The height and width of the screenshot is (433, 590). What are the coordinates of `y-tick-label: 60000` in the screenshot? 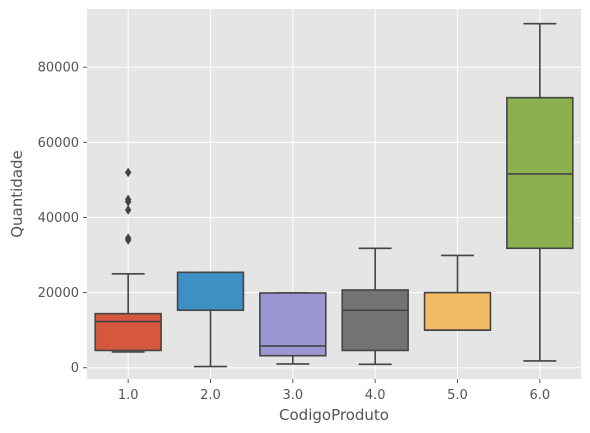 It's located at (58, 143).